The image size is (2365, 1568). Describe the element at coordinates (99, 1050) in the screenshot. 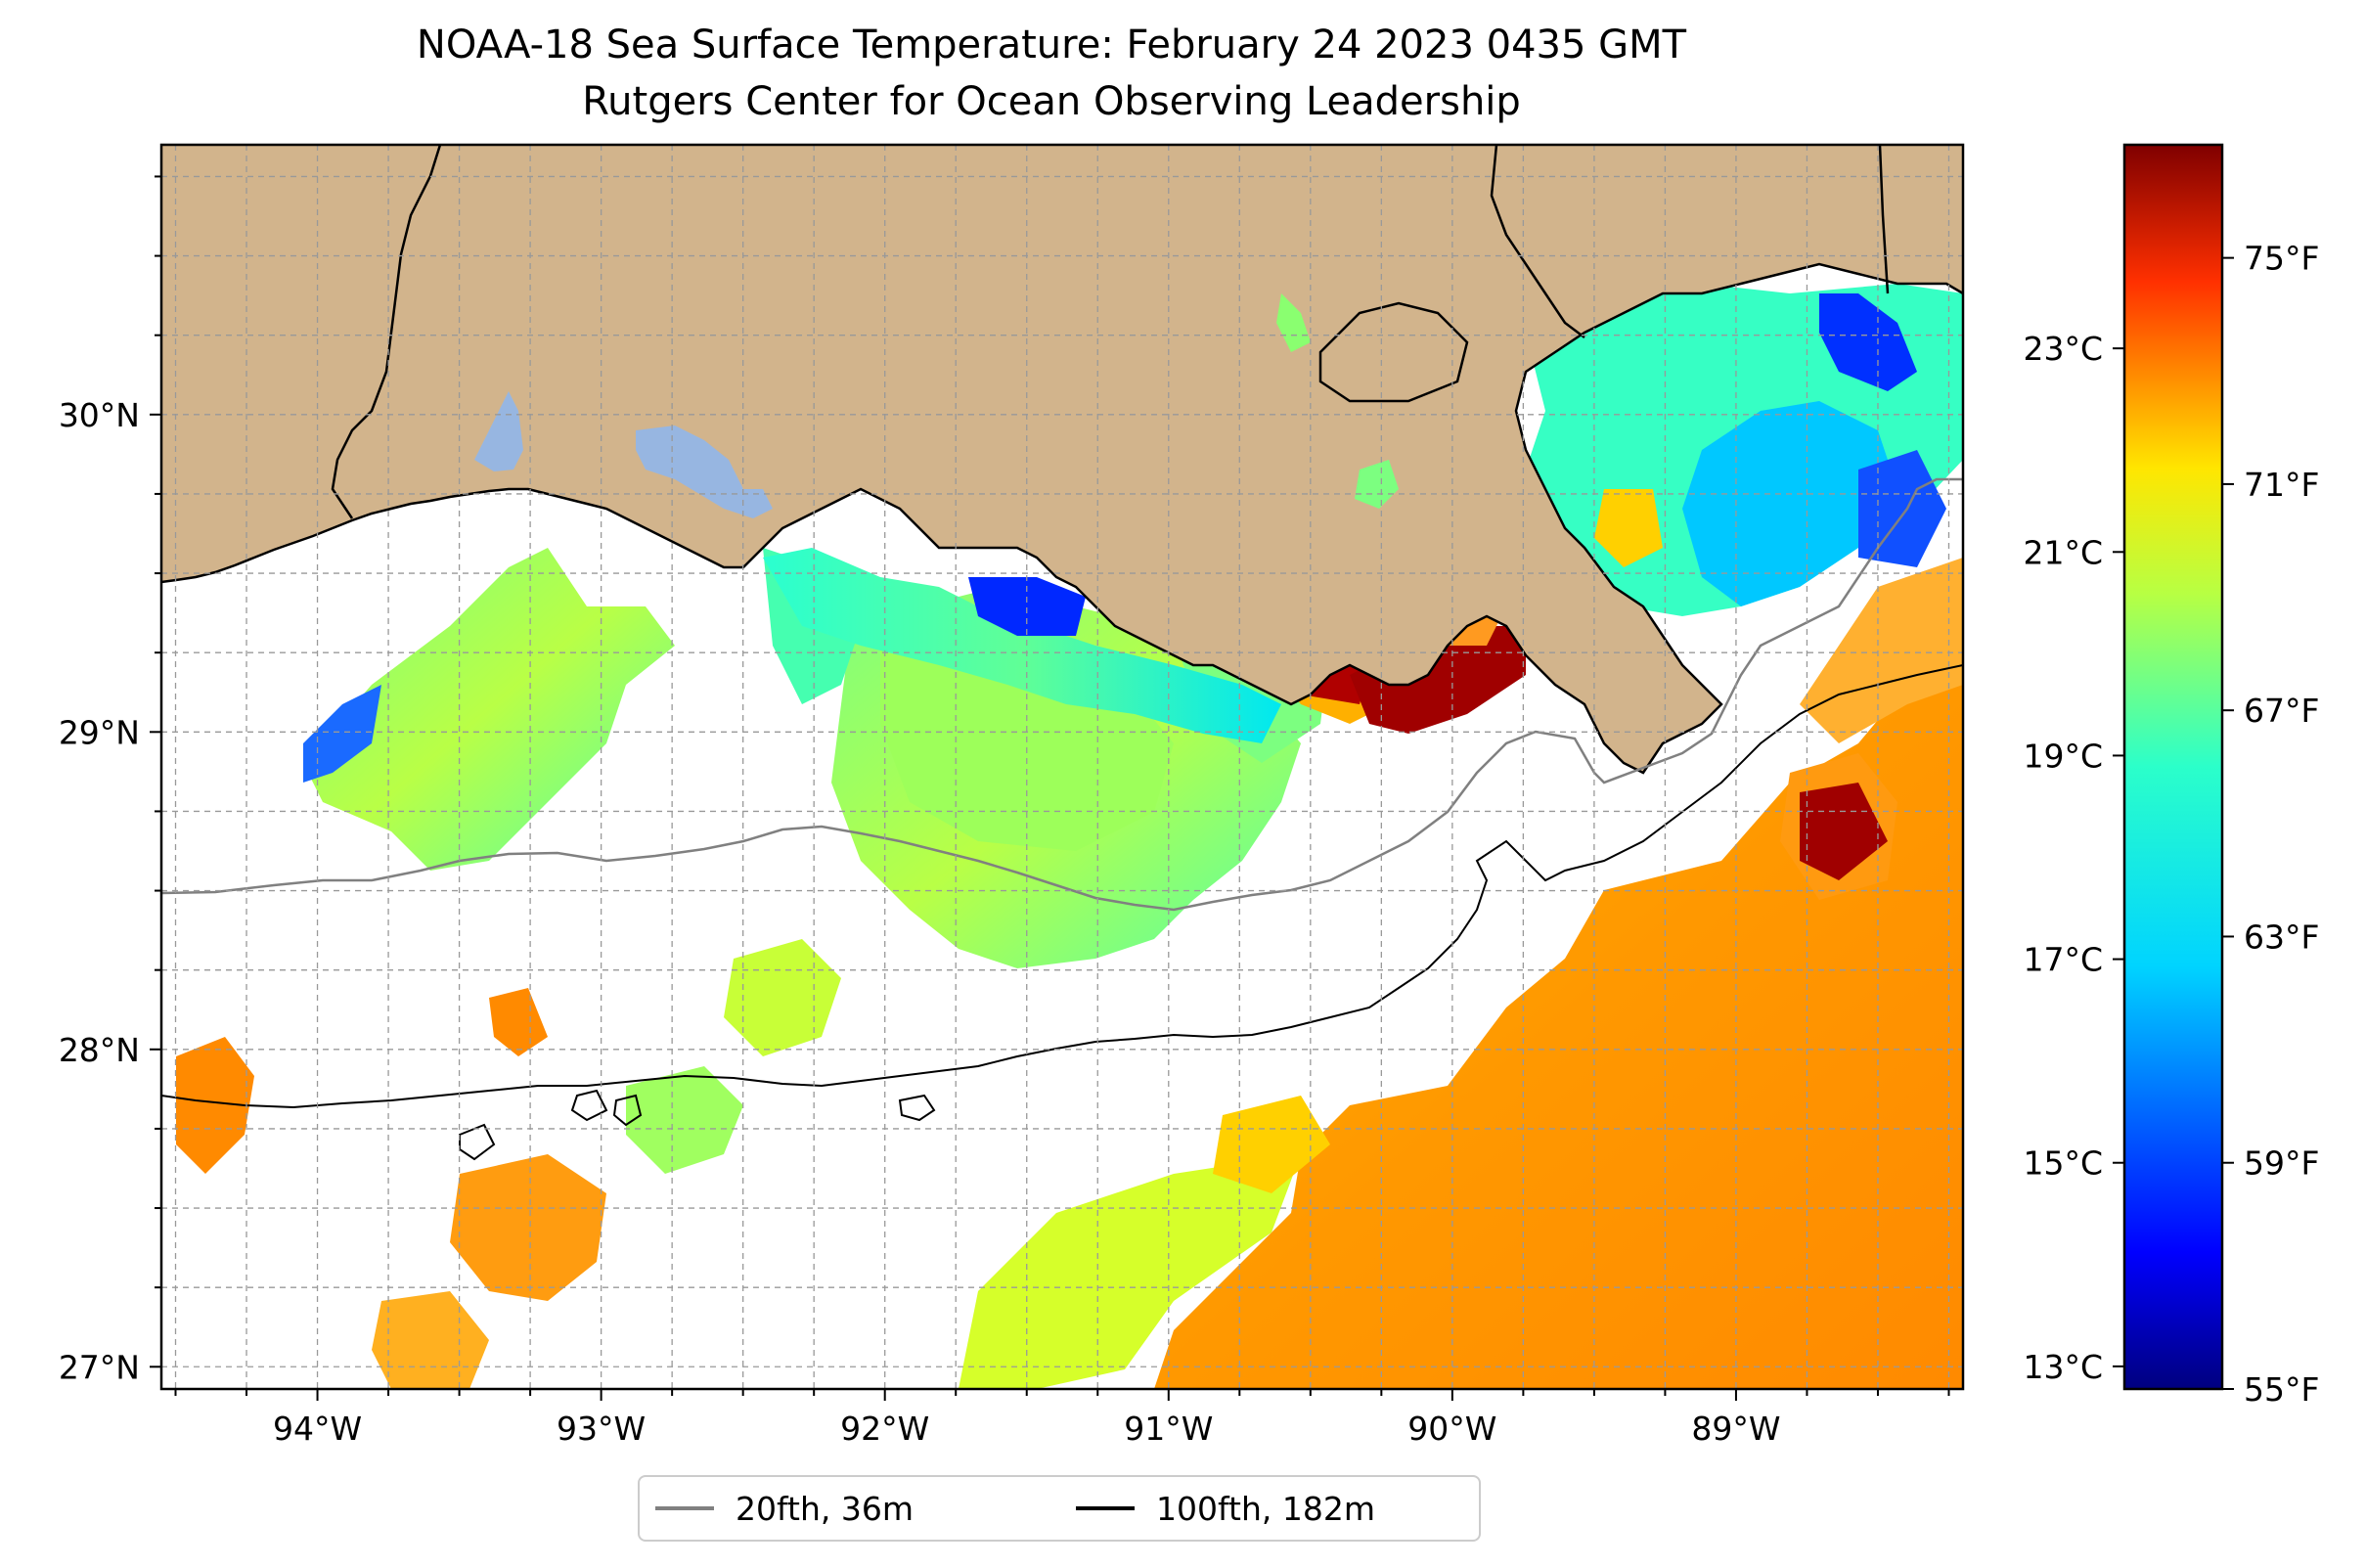

I see `lat-tick-label: 28°N` at that location.